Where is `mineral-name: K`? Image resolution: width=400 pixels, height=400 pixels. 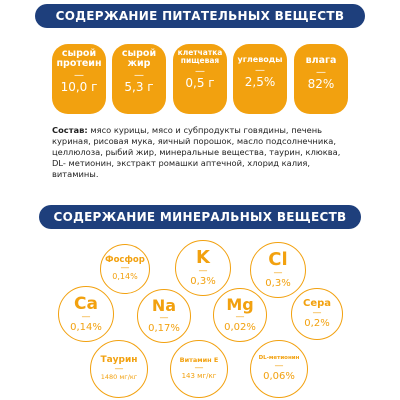
mineral-name: K is located at coordinates (203, 257).